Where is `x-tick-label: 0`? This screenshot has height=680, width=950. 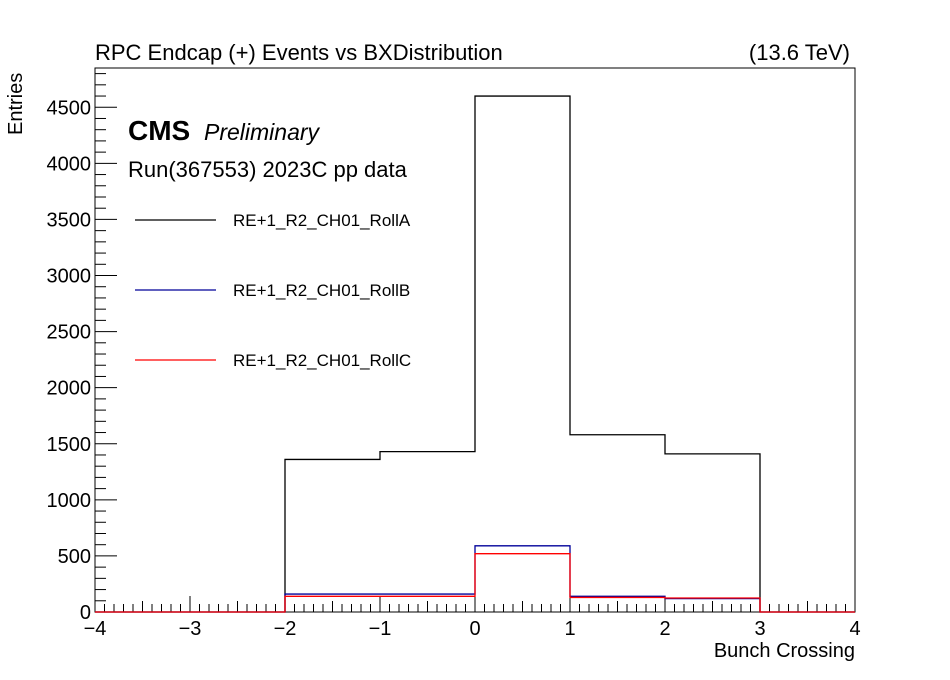 x-tick-label: 0 is located at coordinates (474, 629).